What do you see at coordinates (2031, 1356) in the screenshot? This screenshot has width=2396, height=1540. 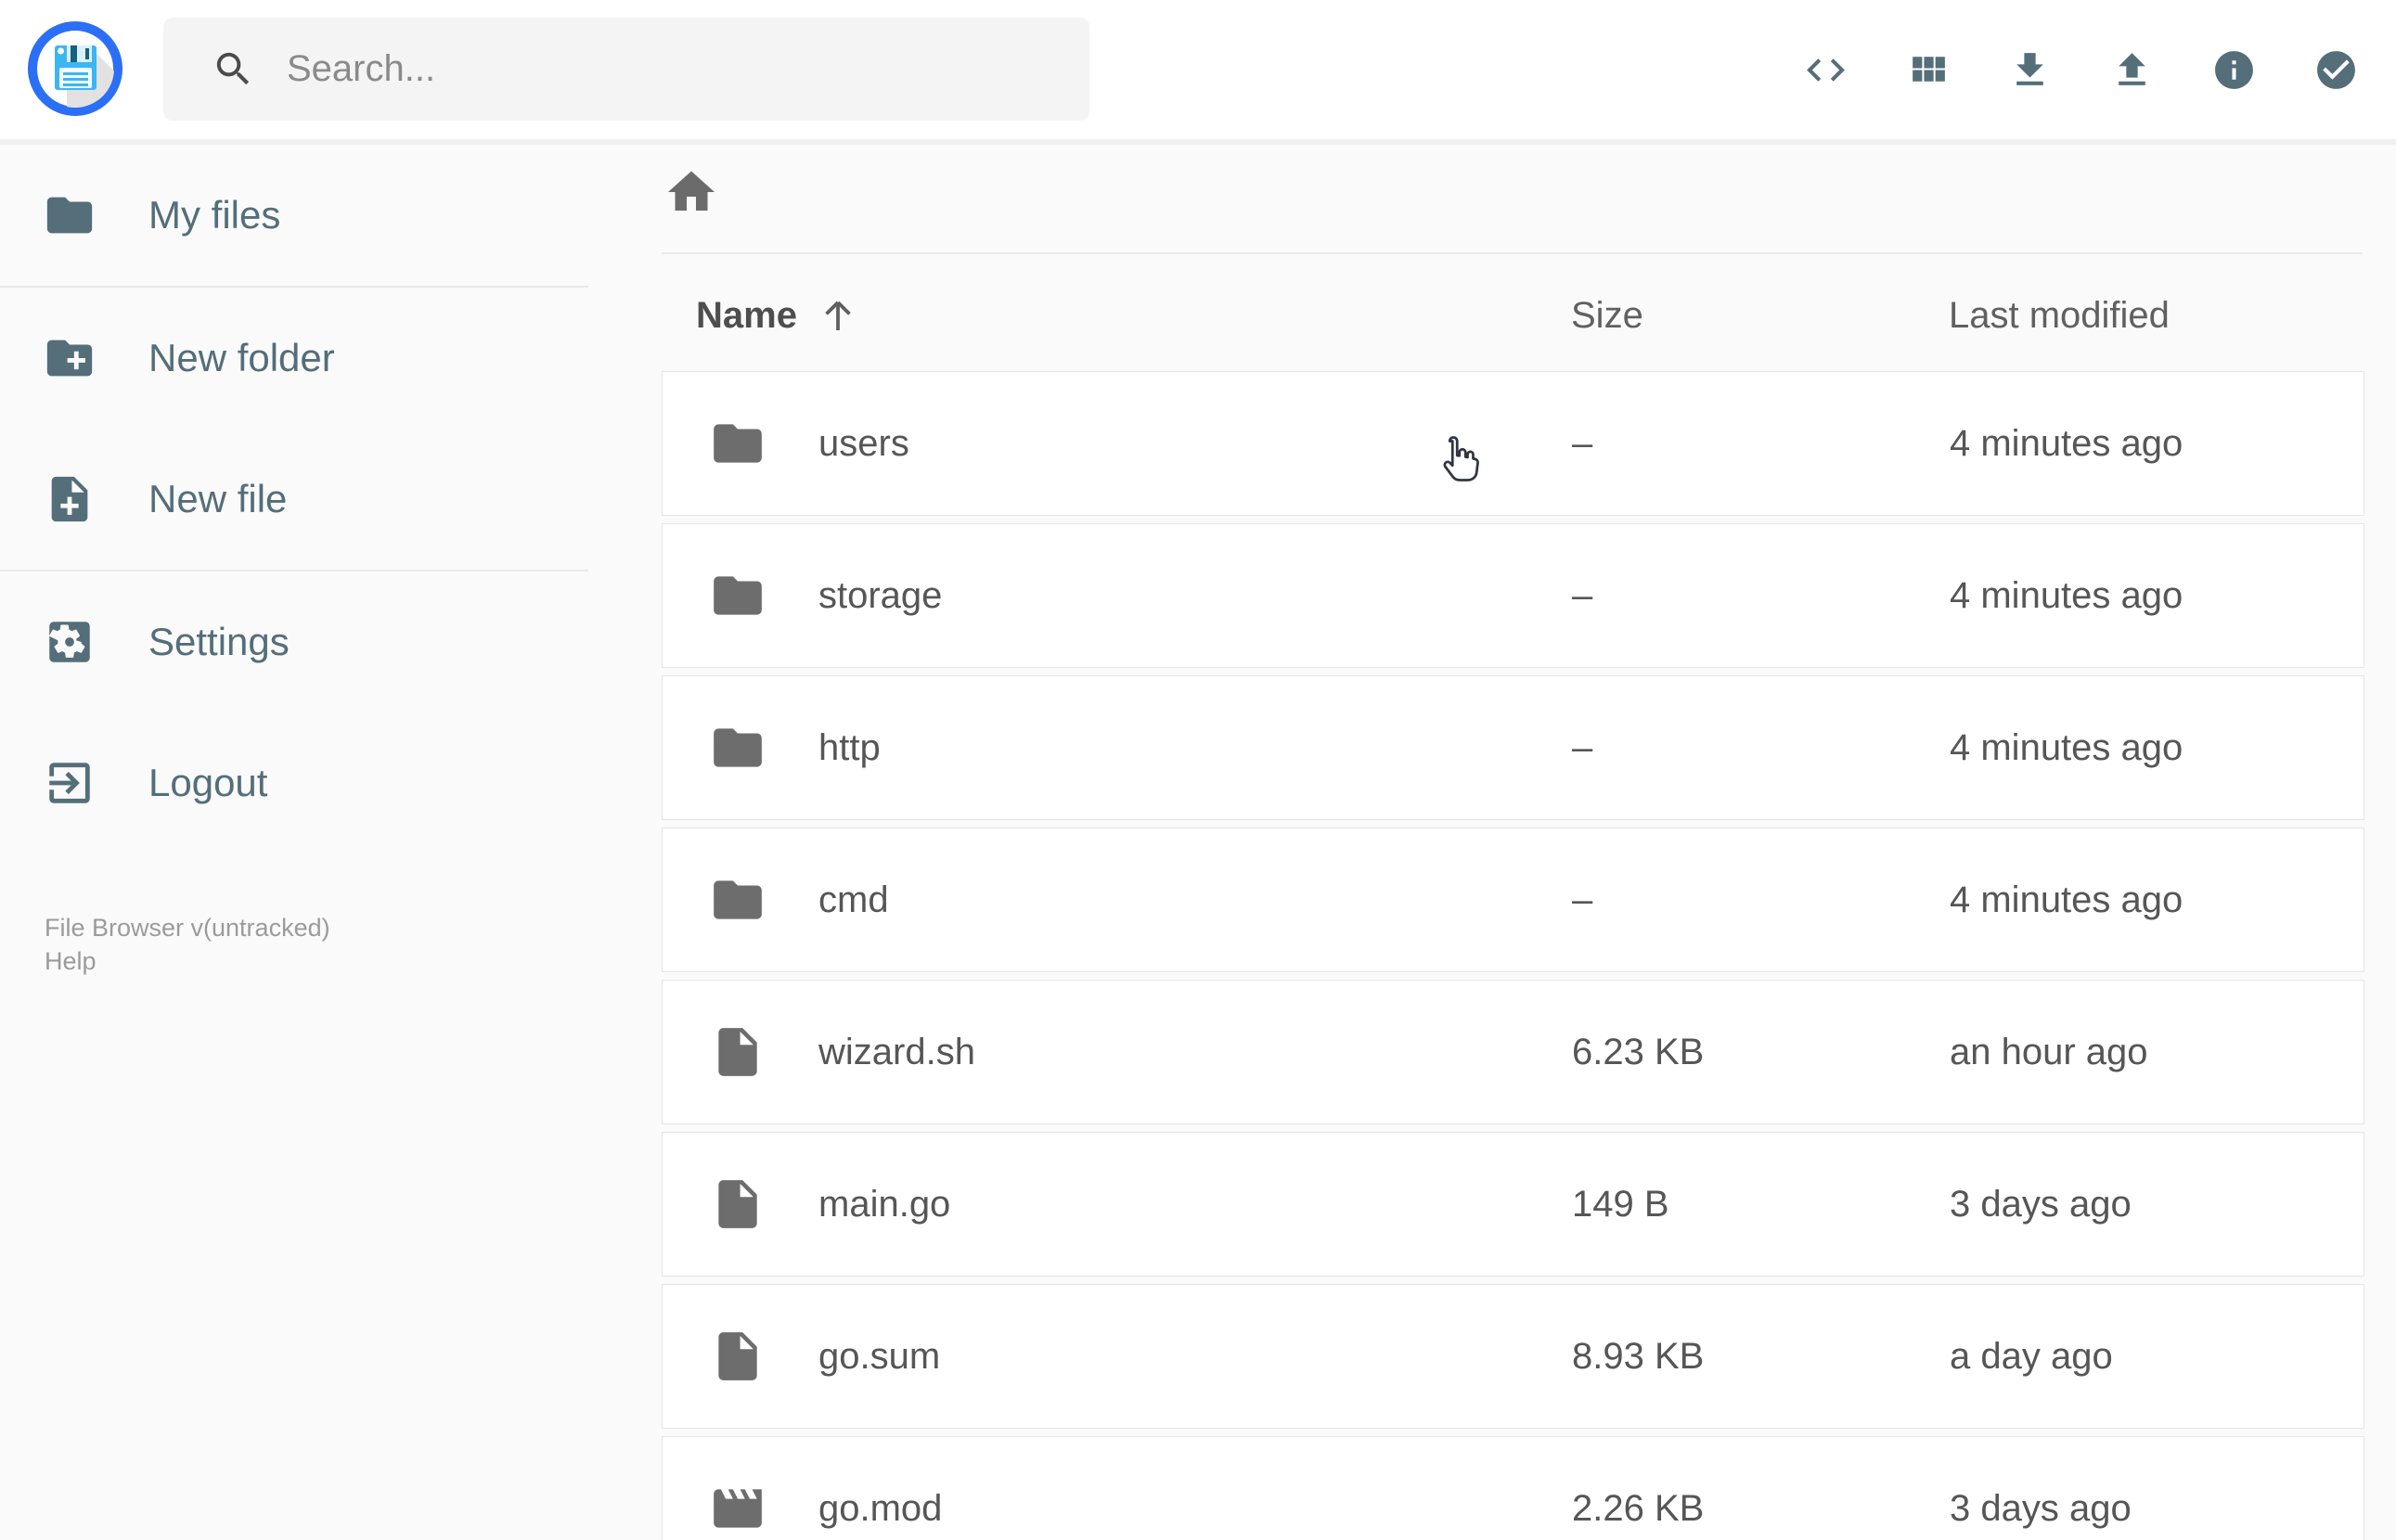 I see `file-modified: a day ago` at bounding box center [2031, 1356].